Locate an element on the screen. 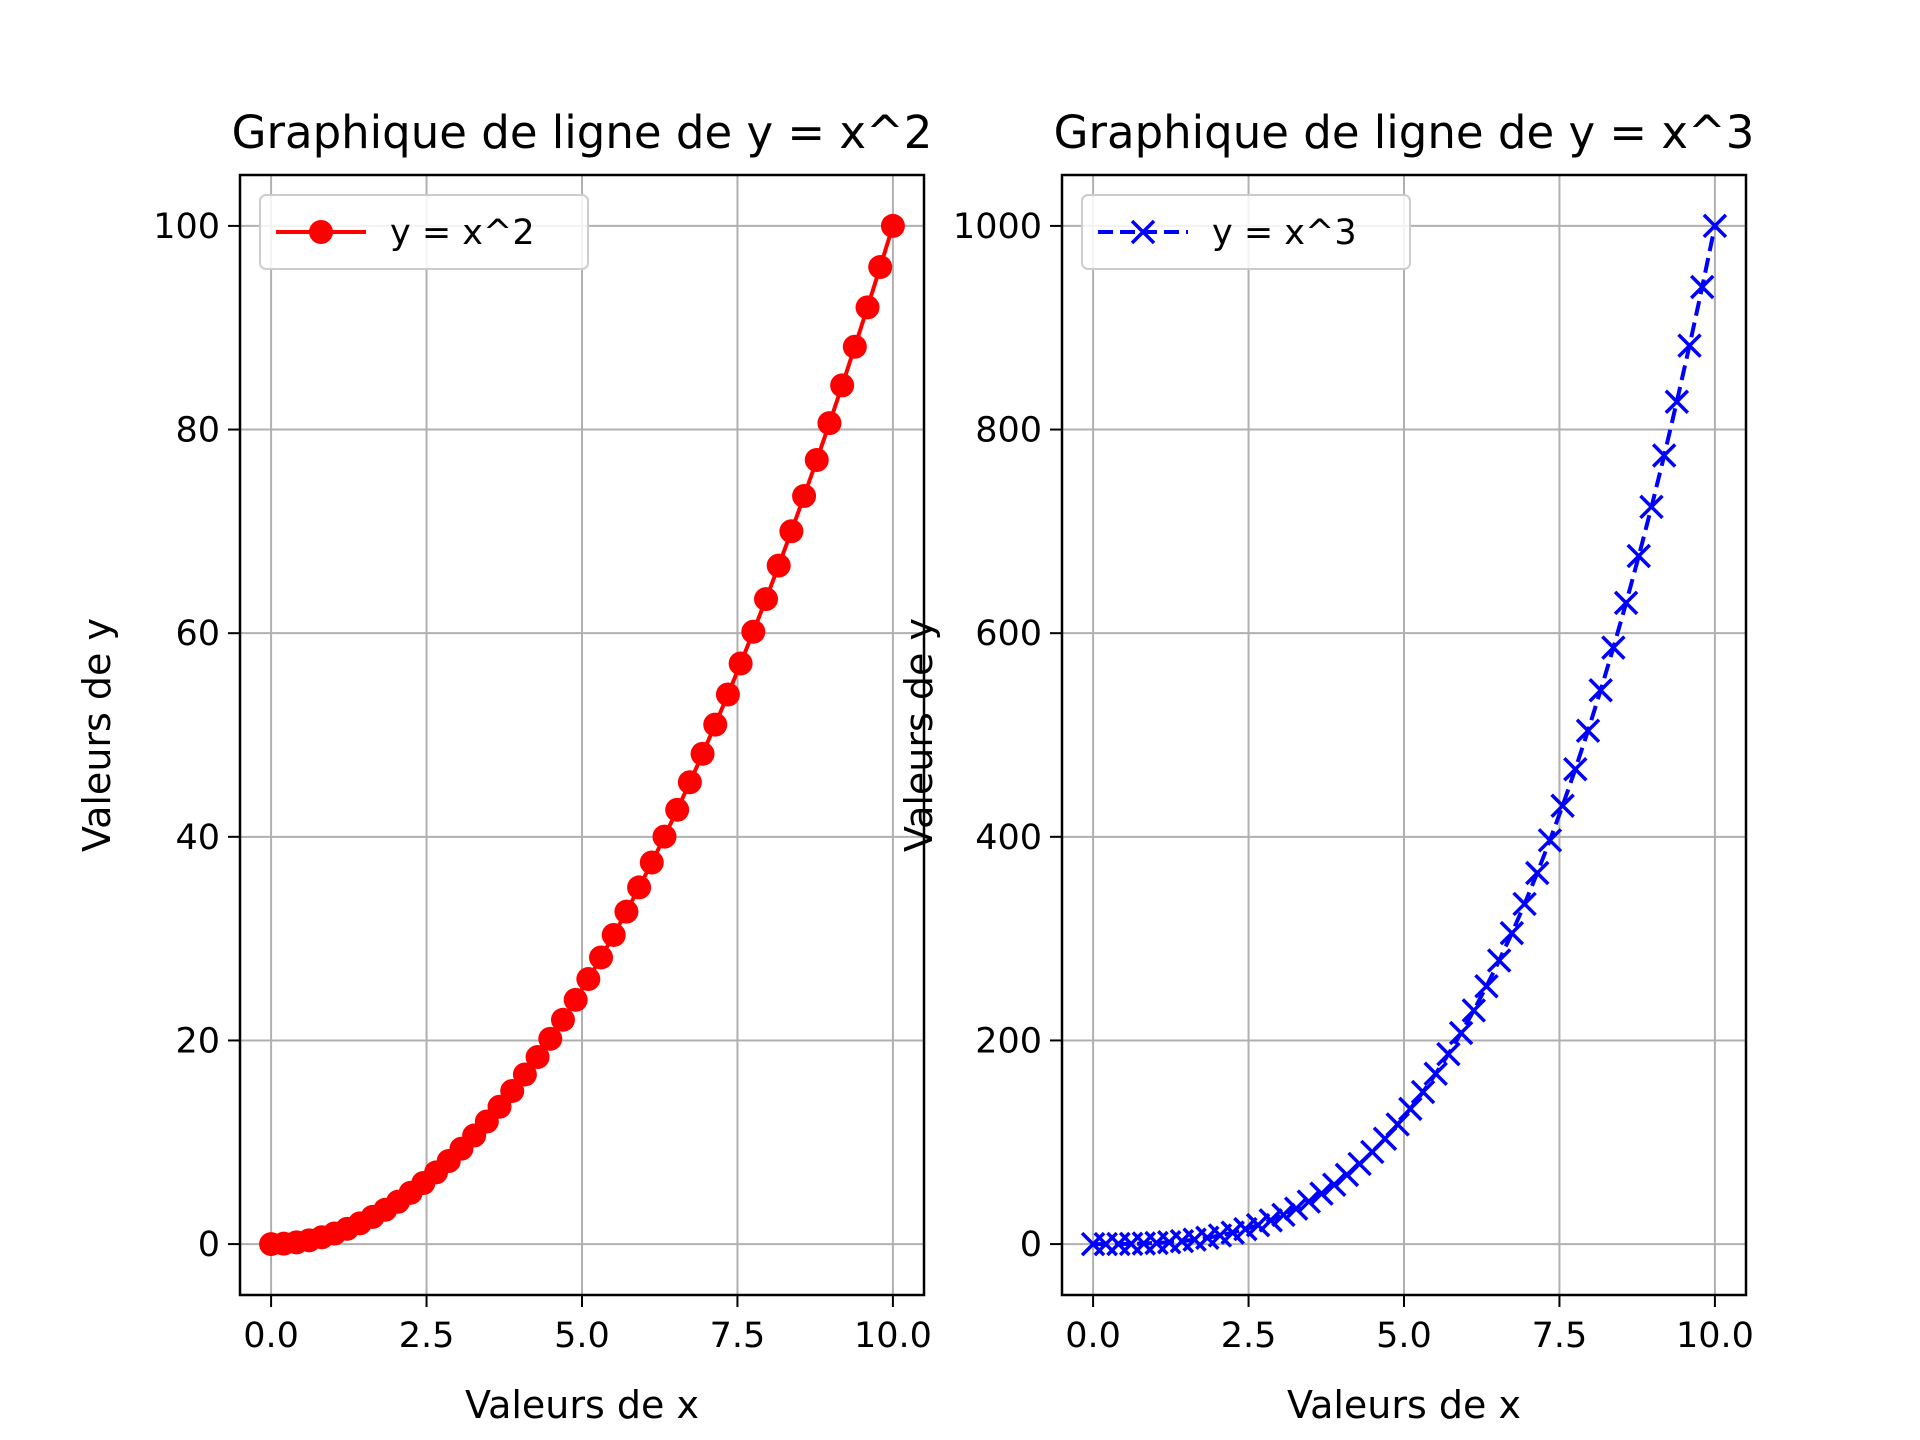  y-tick-label: 600 is located at coordinates (1008, 634).